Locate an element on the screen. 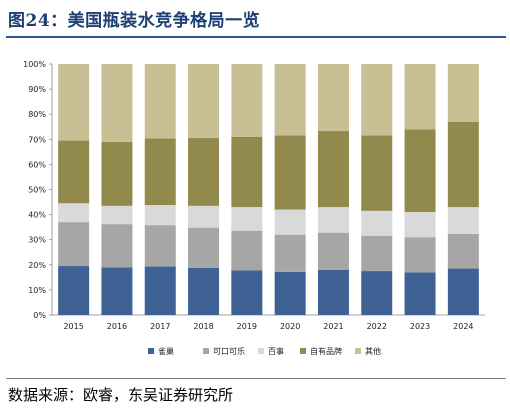 The height and width of the screenshot is (413, 510). y-tick-label: 60% is located at coordinates (37, 164).